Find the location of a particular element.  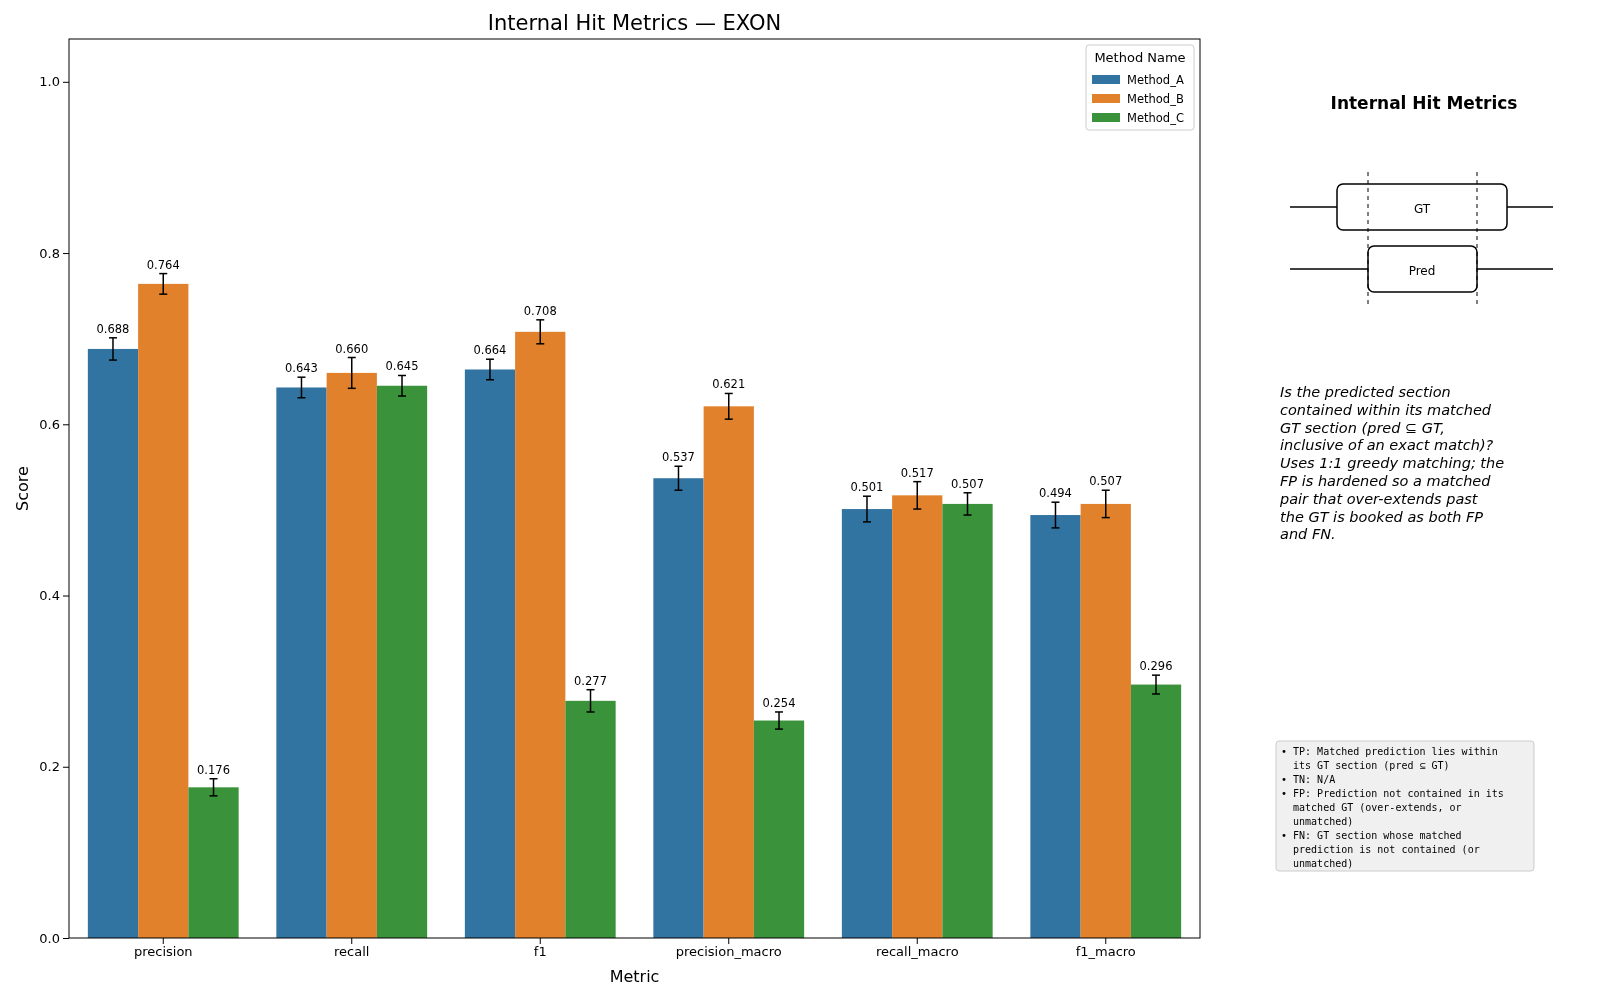

y-tick-label: 0.6 is located at coordinates (49, 424).